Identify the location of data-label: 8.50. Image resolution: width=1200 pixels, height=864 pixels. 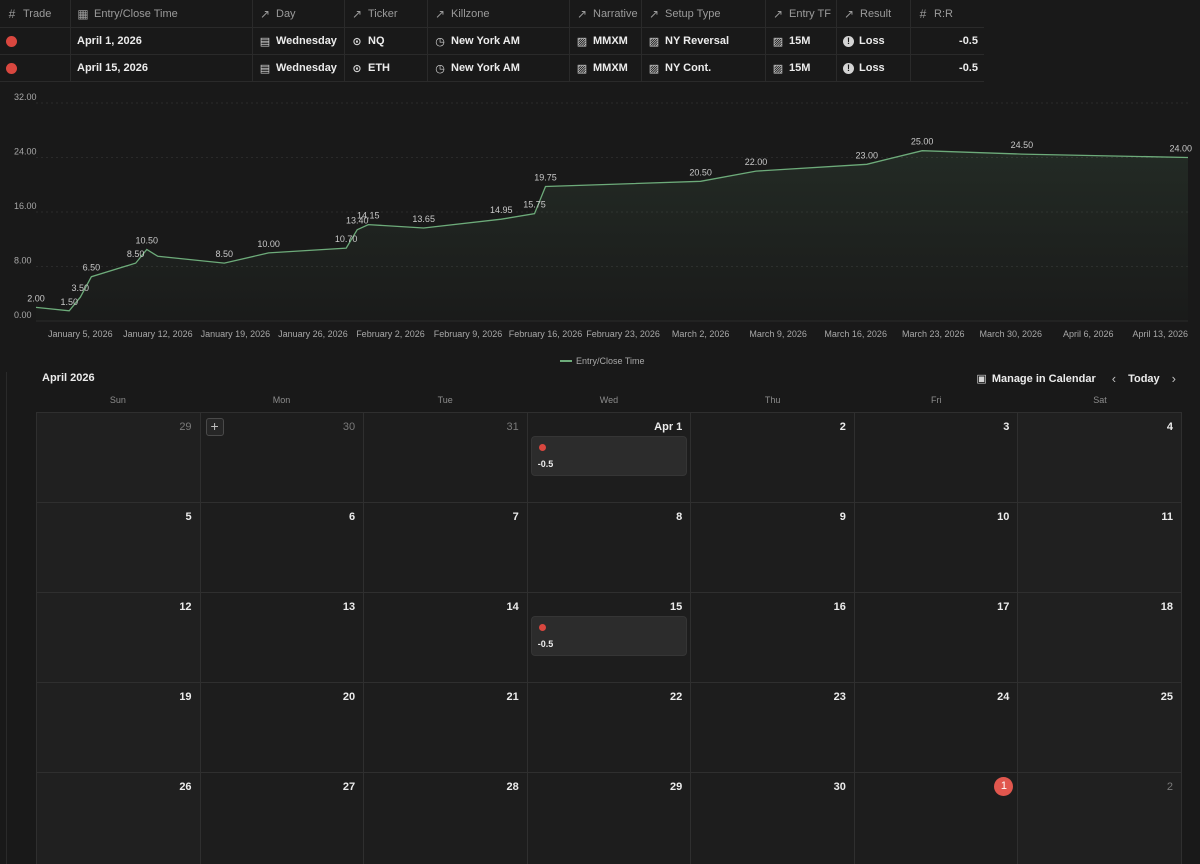
(225, 254).